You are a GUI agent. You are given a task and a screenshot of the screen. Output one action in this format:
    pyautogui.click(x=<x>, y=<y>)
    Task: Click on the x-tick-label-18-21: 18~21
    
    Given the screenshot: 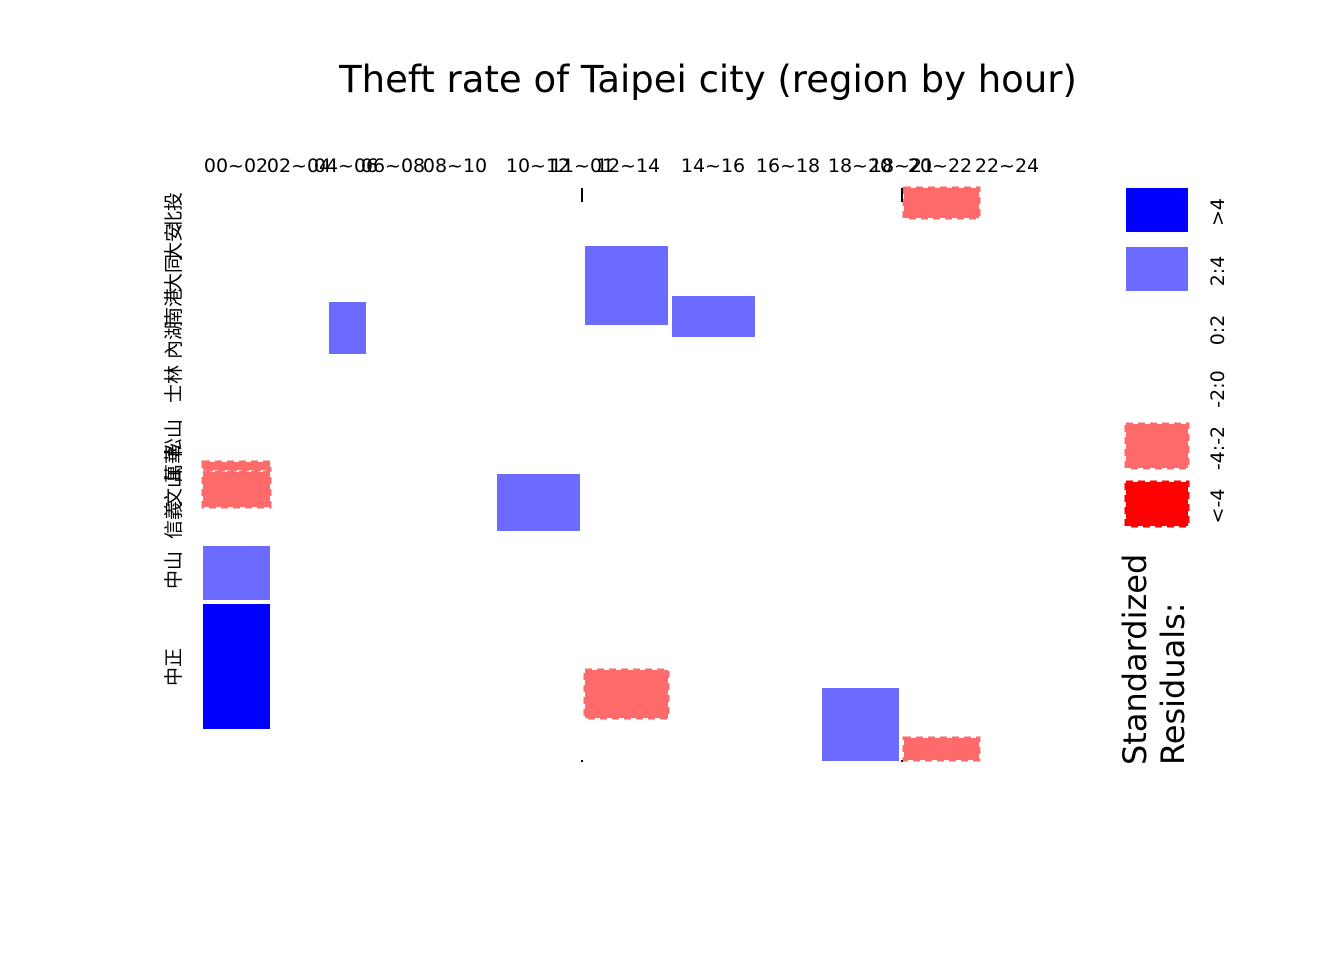 What is the action you would take?
    pyautogui.click(x=902, y=166)
    